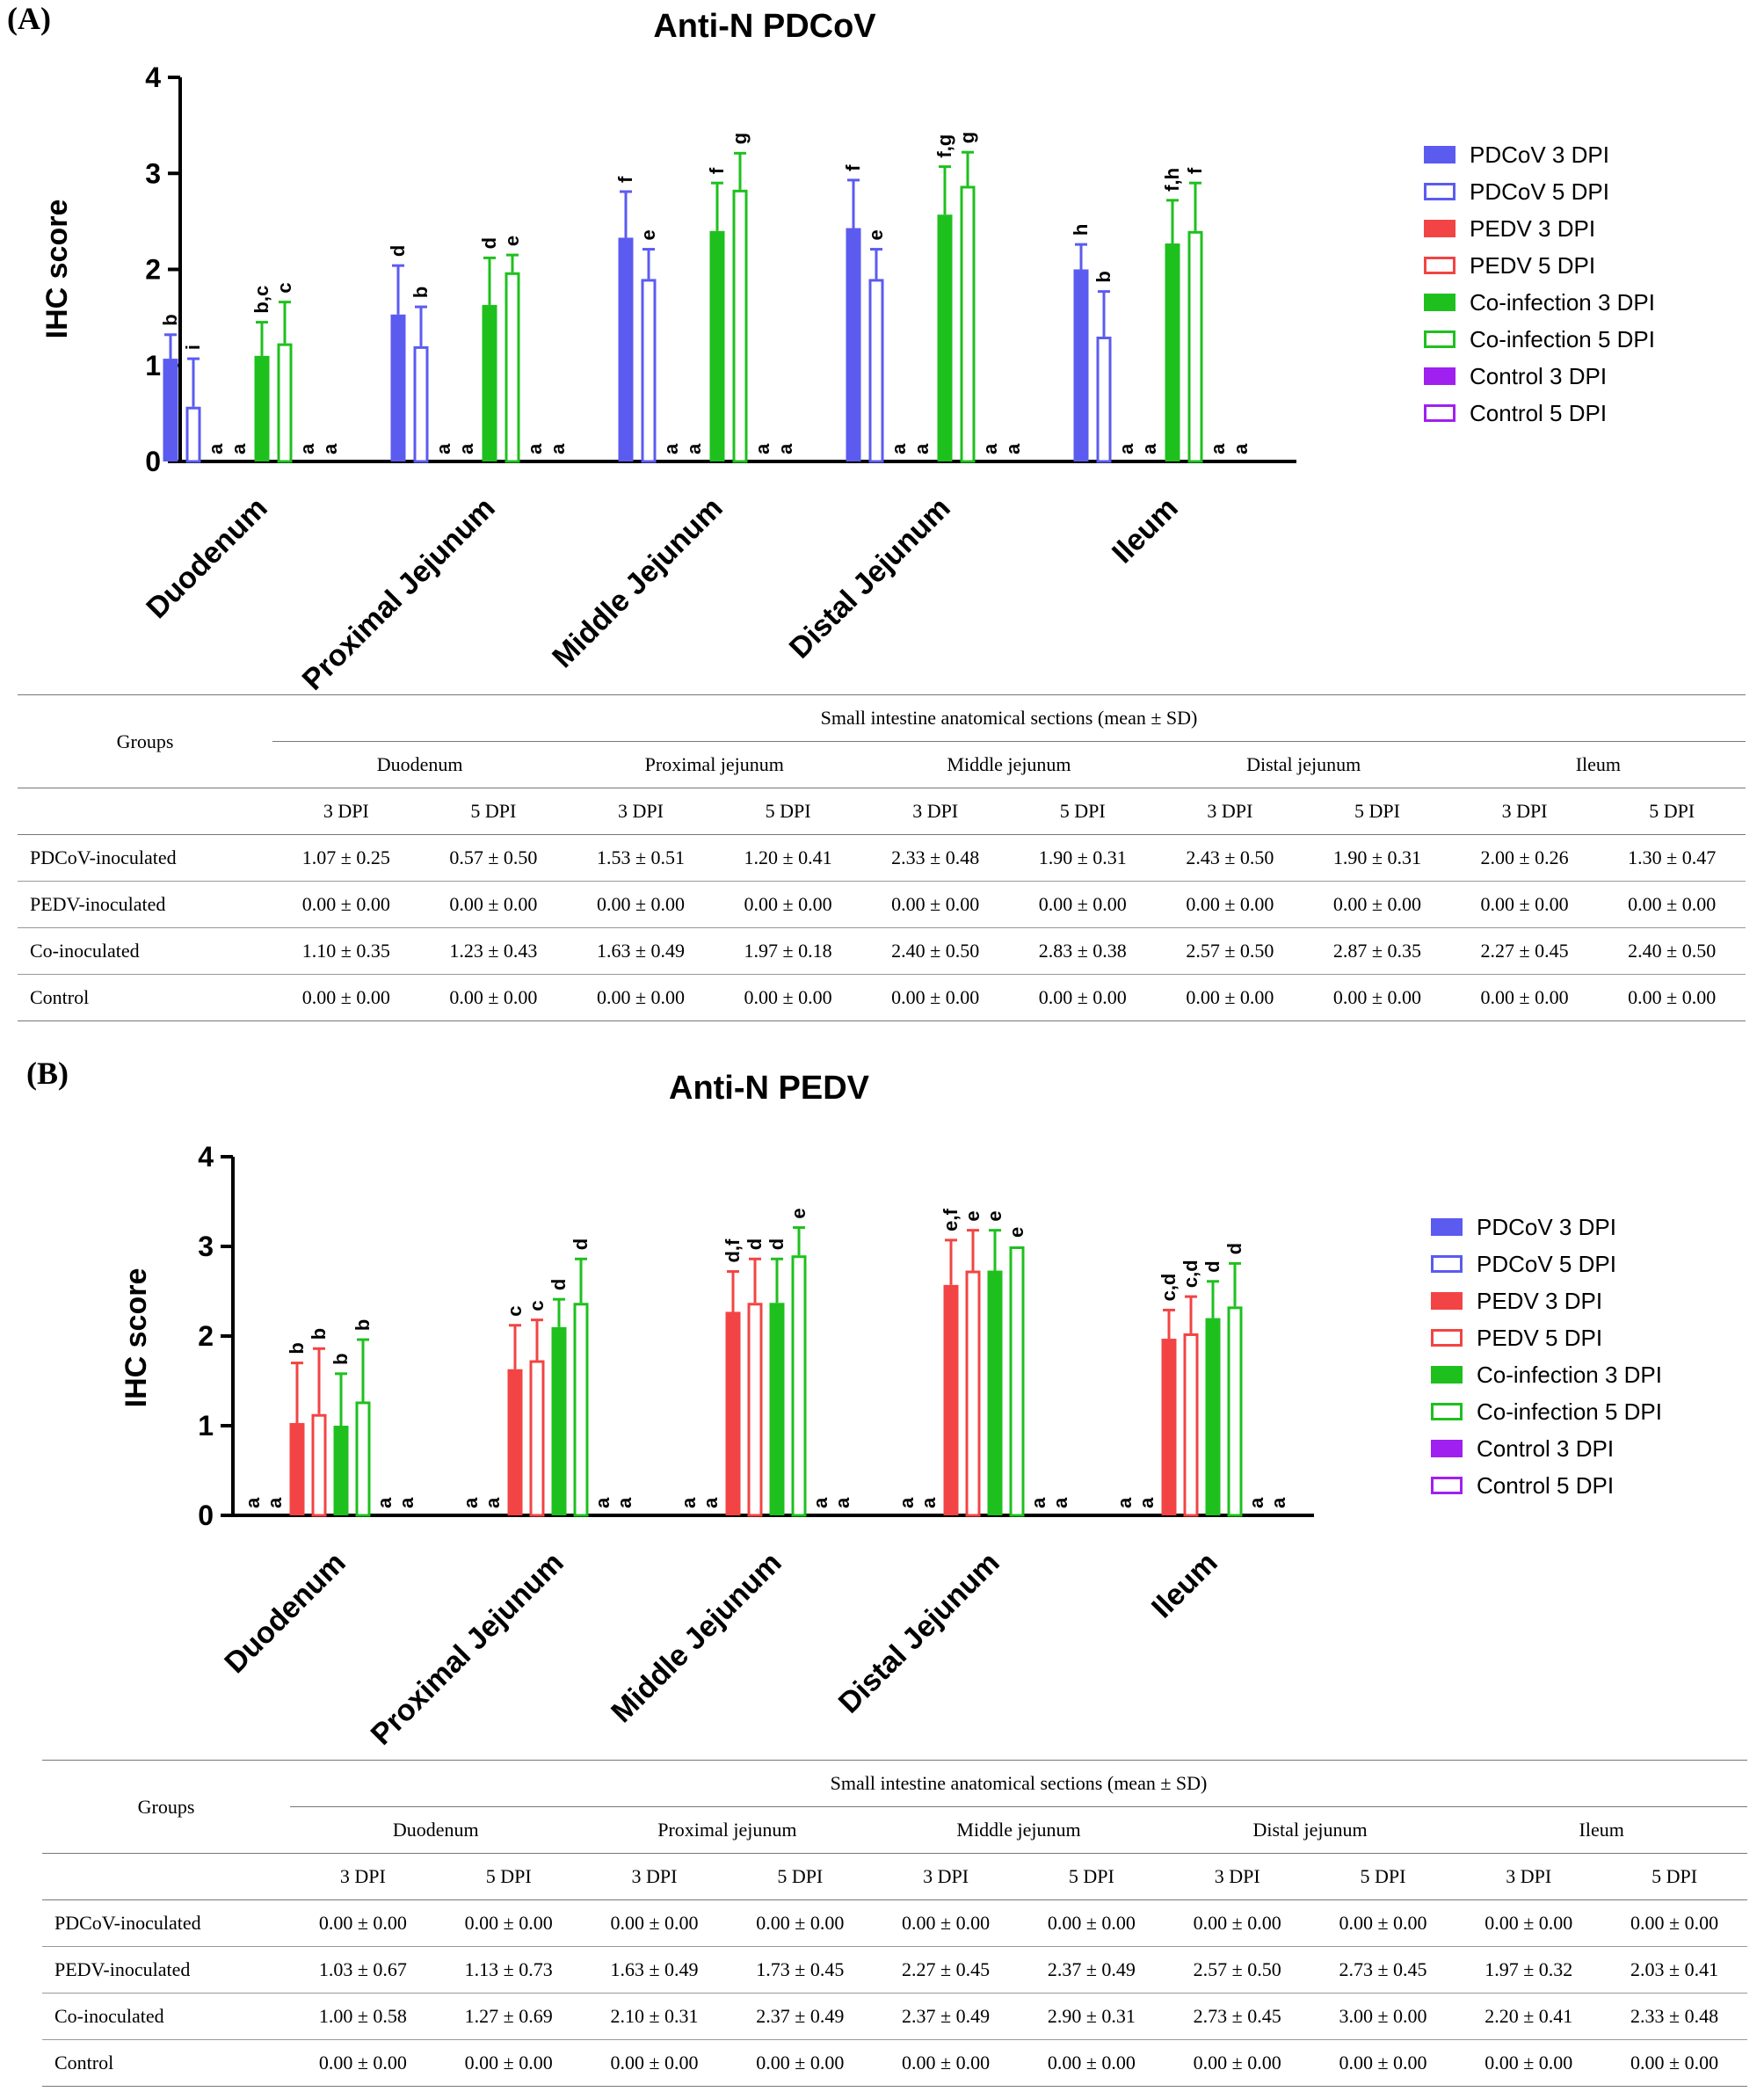 The image size is (1764, 2099). I want to click on significance-letter: g, so click(740, 139).